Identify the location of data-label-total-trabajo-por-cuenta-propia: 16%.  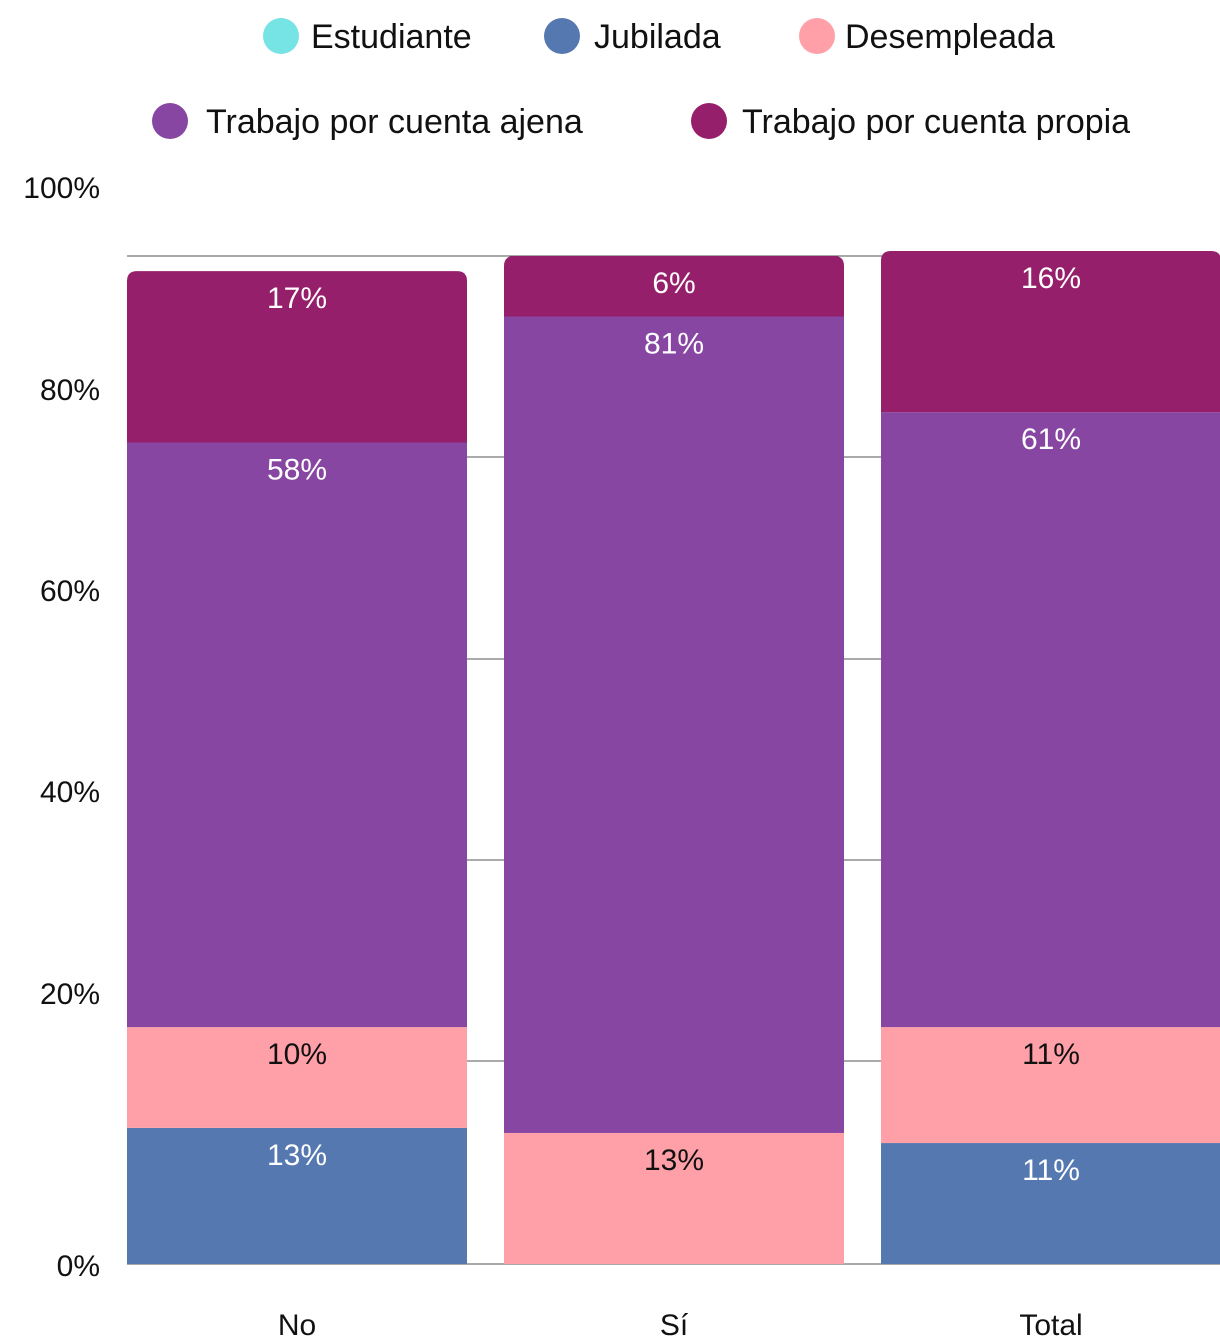
(1051, 278).